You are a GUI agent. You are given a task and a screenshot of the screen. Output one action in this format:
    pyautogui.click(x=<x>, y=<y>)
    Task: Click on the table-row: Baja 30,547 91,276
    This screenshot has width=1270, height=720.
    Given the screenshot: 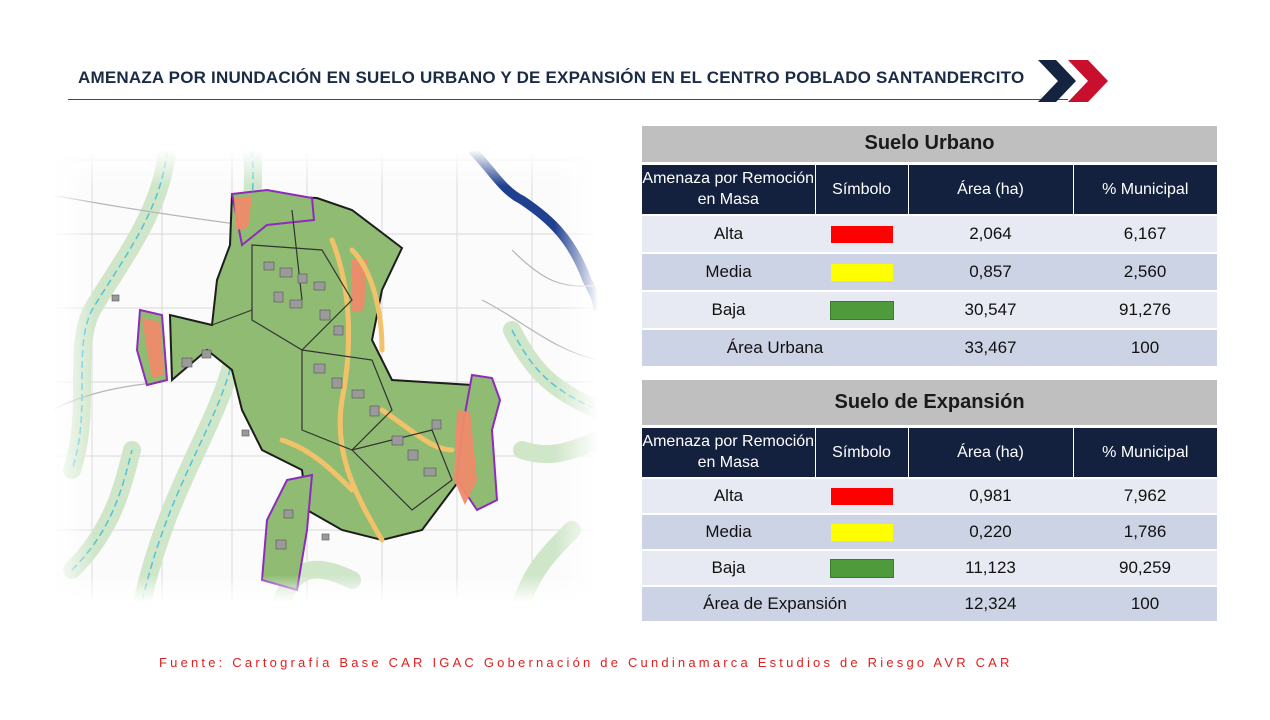 What is the action you would take?
    pyautogui.click(x=930, y=310)
    